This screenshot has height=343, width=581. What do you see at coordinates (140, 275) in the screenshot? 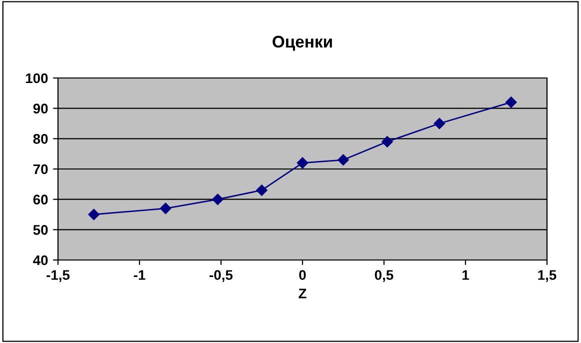
I see `x-tick-label: -1` at bounding box center [140, 275].